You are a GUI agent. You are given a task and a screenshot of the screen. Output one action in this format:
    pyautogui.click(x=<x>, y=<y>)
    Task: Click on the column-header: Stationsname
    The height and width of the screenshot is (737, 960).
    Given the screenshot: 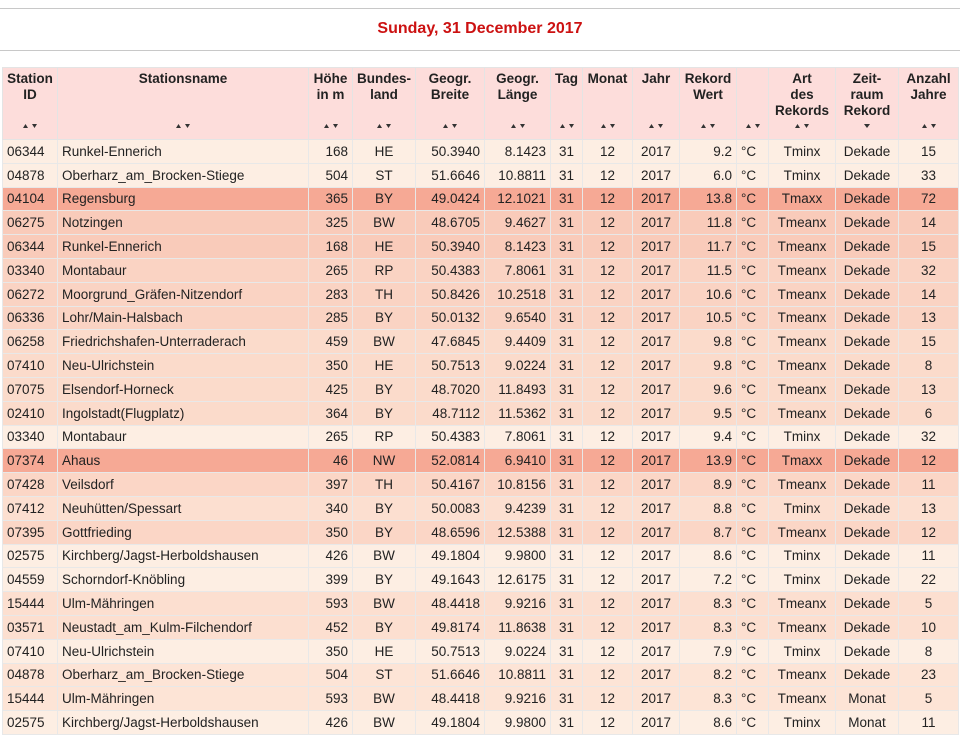 What is the action you would take?
    pyautogui.click(x=183, y=103)
    